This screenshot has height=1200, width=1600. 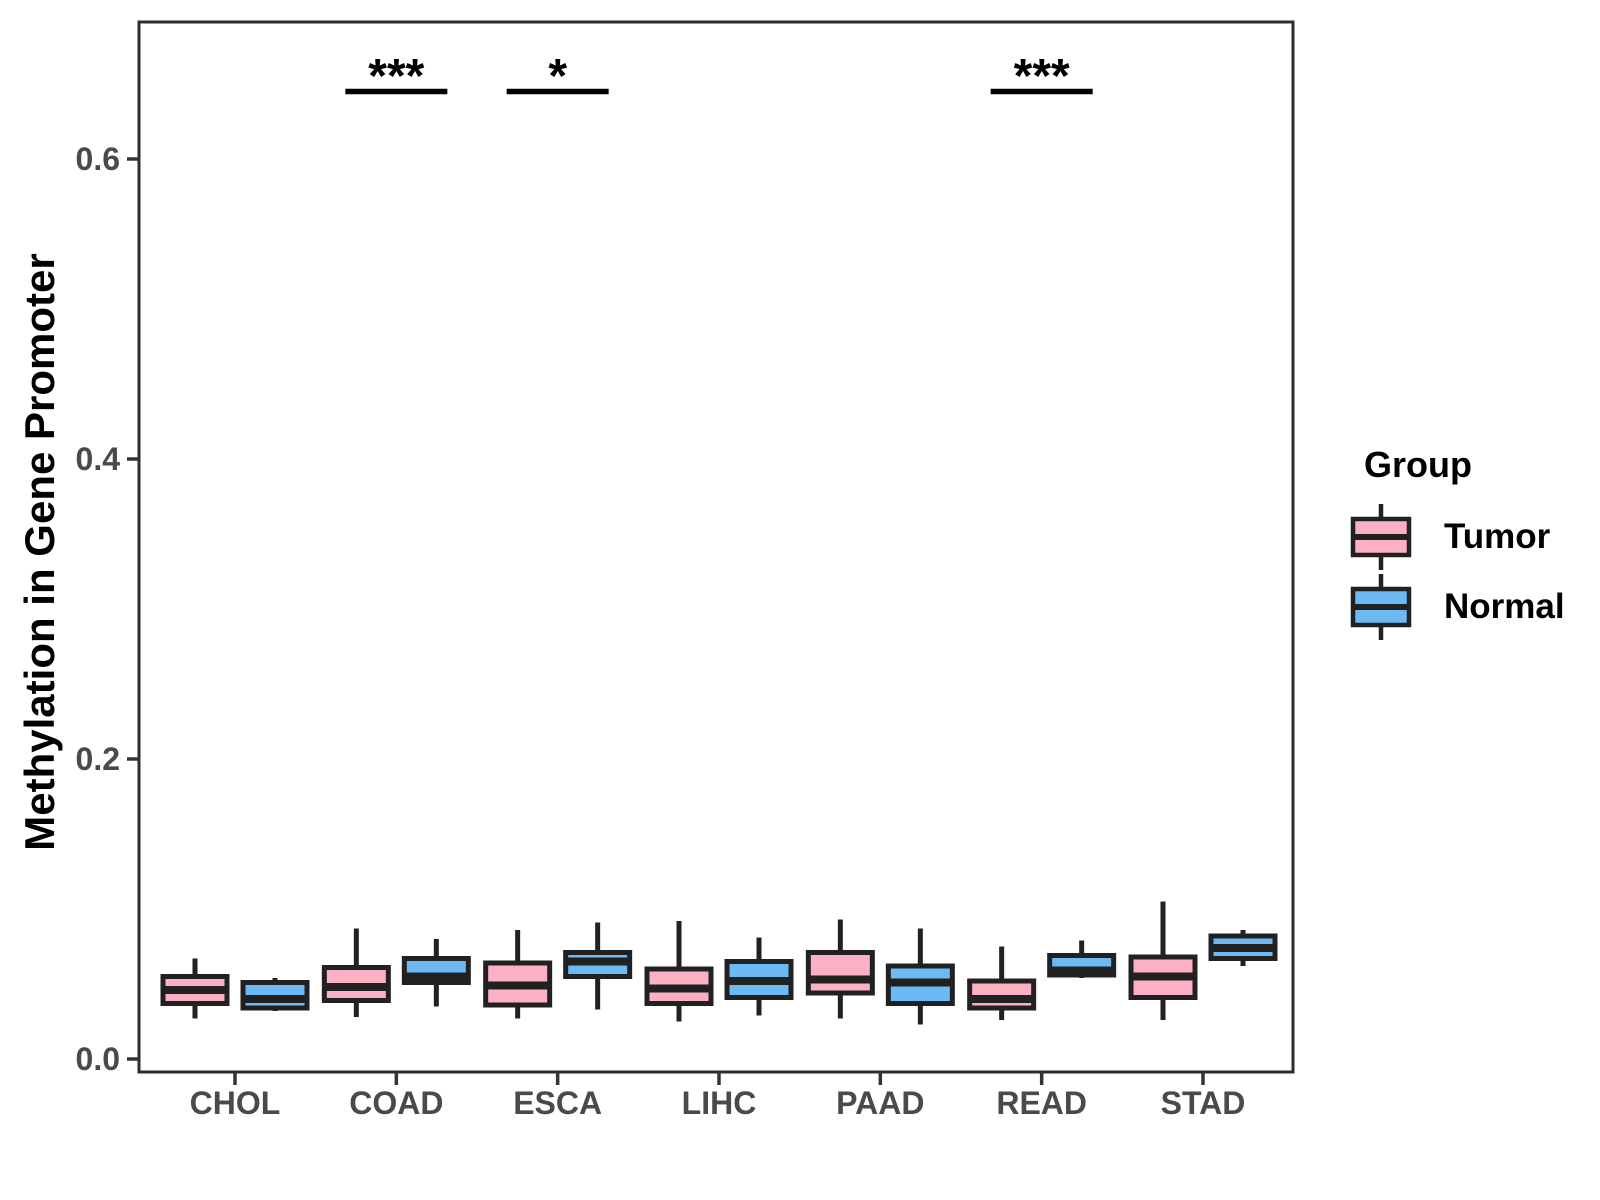 I want to click on legend-title: Group, so click(x=1418, y=464).